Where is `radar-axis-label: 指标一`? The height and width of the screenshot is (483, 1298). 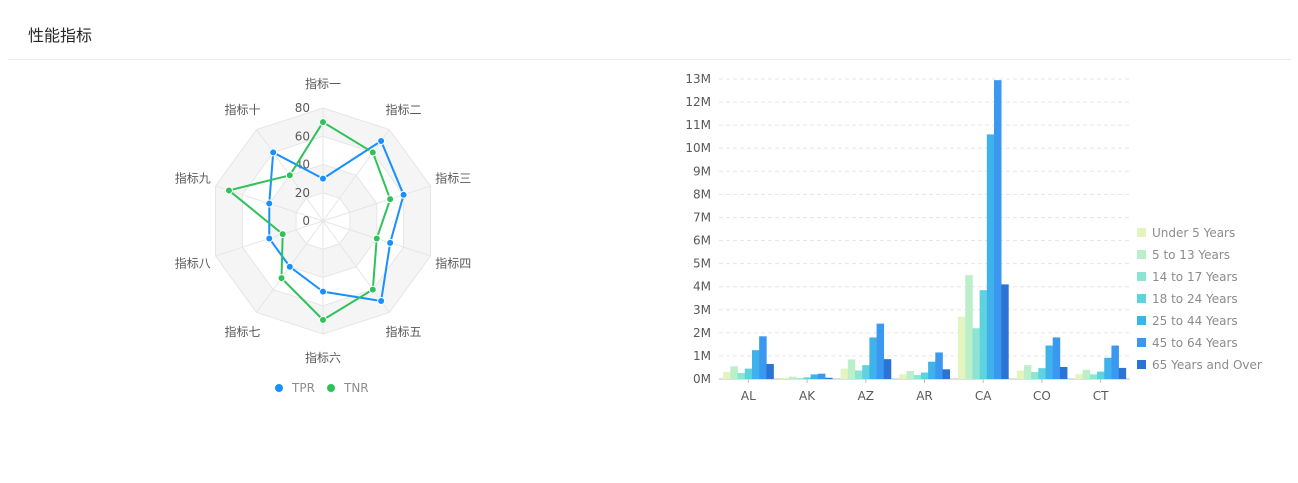
radar-axis-label: 指标一 is located at coordinates (323, 83).